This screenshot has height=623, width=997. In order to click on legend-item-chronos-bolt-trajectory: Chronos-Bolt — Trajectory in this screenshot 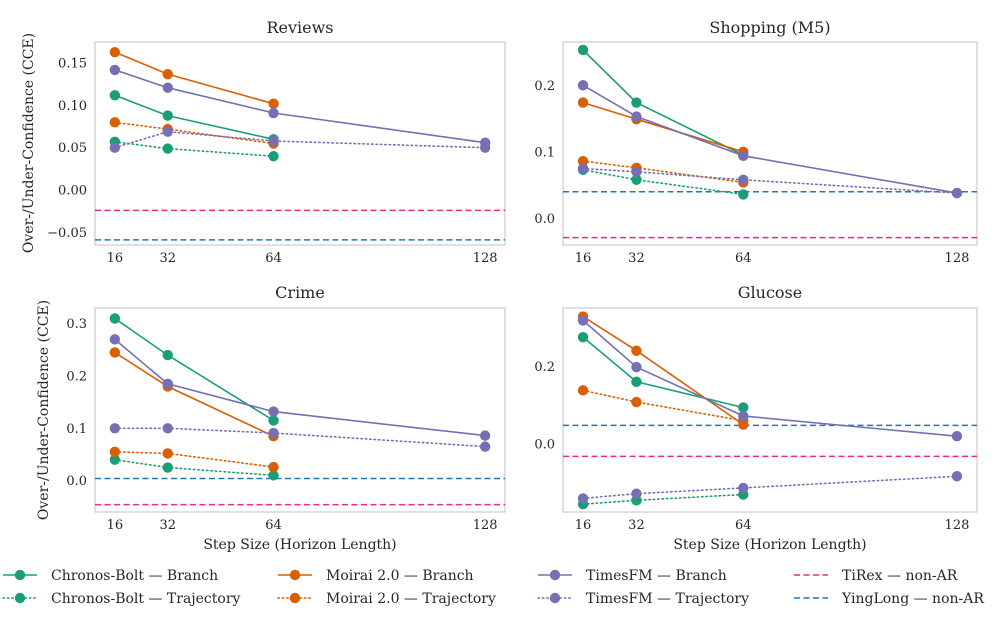, I will do `click(121, 599)`.